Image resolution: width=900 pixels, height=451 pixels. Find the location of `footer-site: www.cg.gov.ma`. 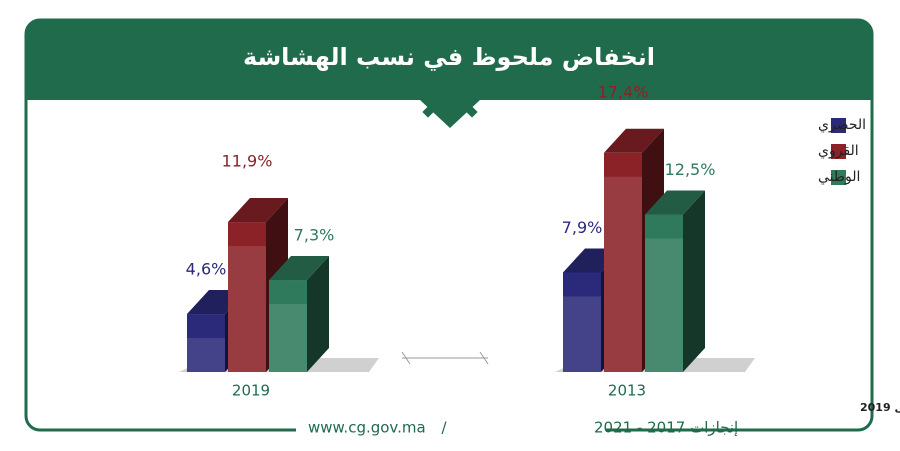

footer-site: www.cg.gov.ma is located at coordinates (367, 428).